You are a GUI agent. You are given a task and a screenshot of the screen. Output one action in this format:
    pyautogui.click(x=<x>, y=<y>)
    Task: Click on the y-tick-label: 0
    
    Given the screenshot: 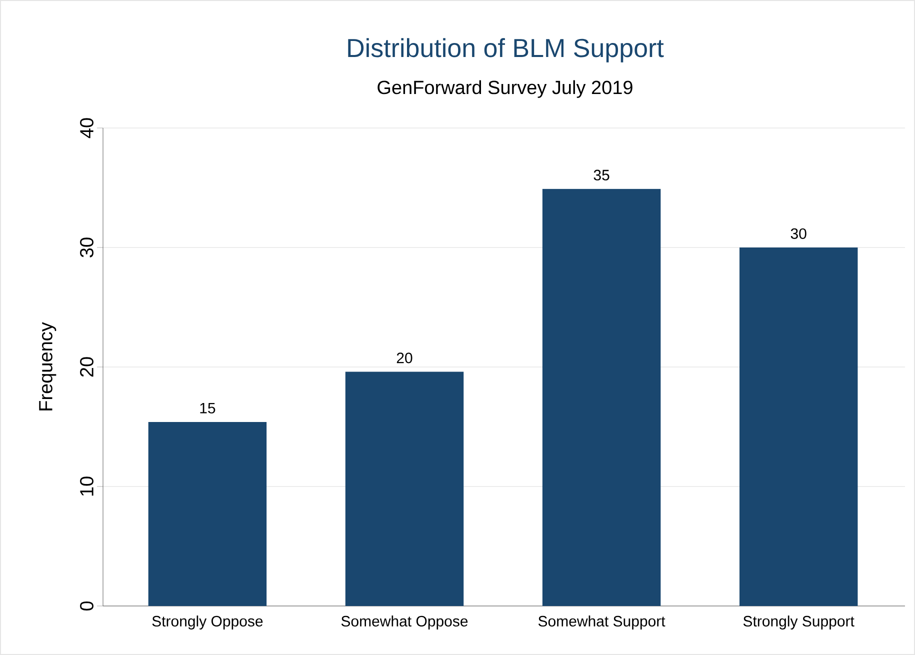 What is the action you would take?
    pyautogui.click(x=87, y=606)
    